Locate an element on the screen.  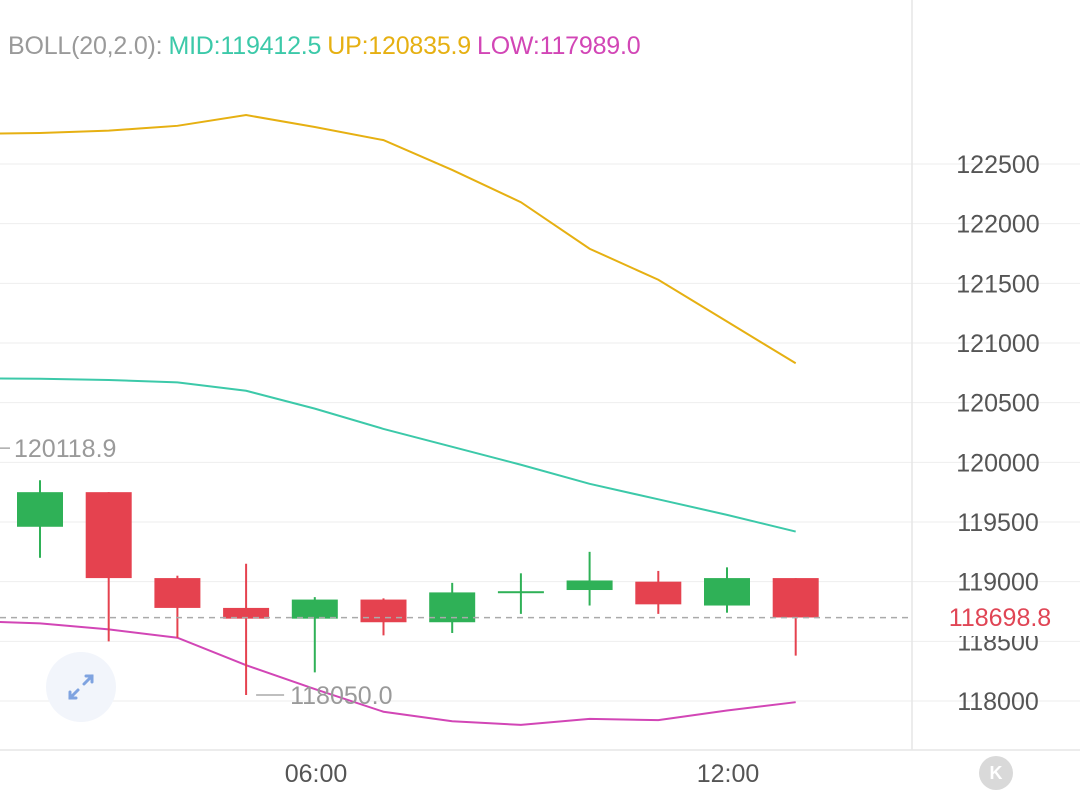
band-line-low is located at coordinates (398, 673).